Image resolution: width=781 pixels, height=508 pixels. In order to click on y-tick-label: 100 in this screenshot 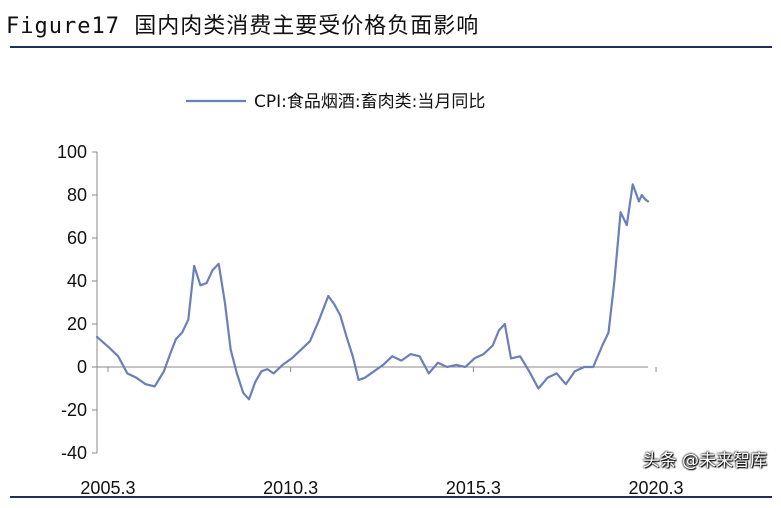, I will do `click(72, 152)`.